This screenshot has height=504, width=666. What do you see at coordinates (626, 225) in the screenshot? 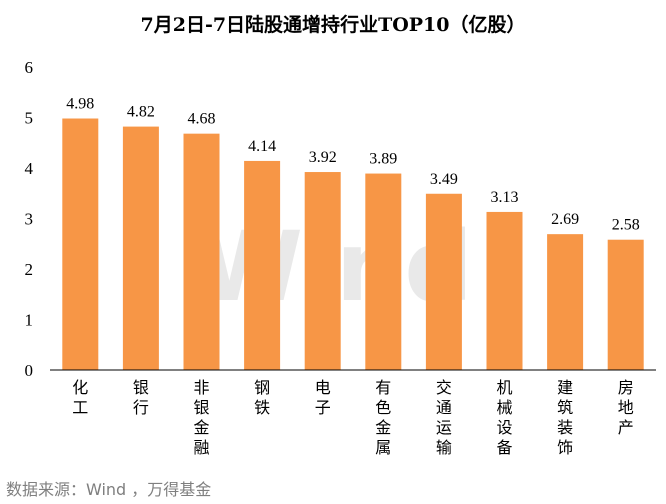
I see `data-label: 2.58` at bounding box center [626, 225].